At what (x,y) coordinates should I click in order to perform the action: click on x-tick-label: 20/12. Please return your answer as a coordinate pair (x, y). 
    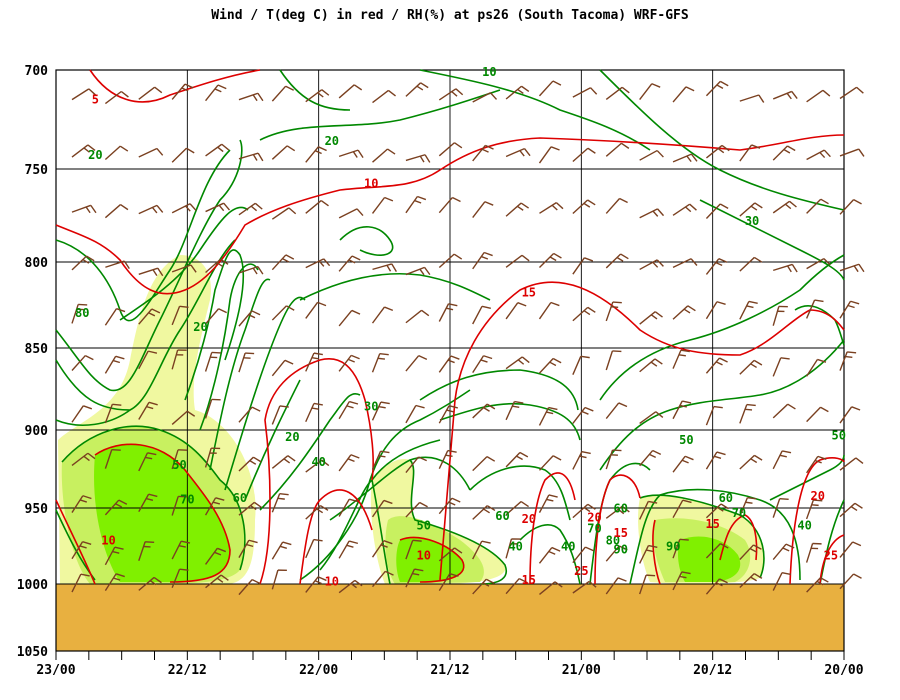
    Looking at the image, I should click on (712, 670).